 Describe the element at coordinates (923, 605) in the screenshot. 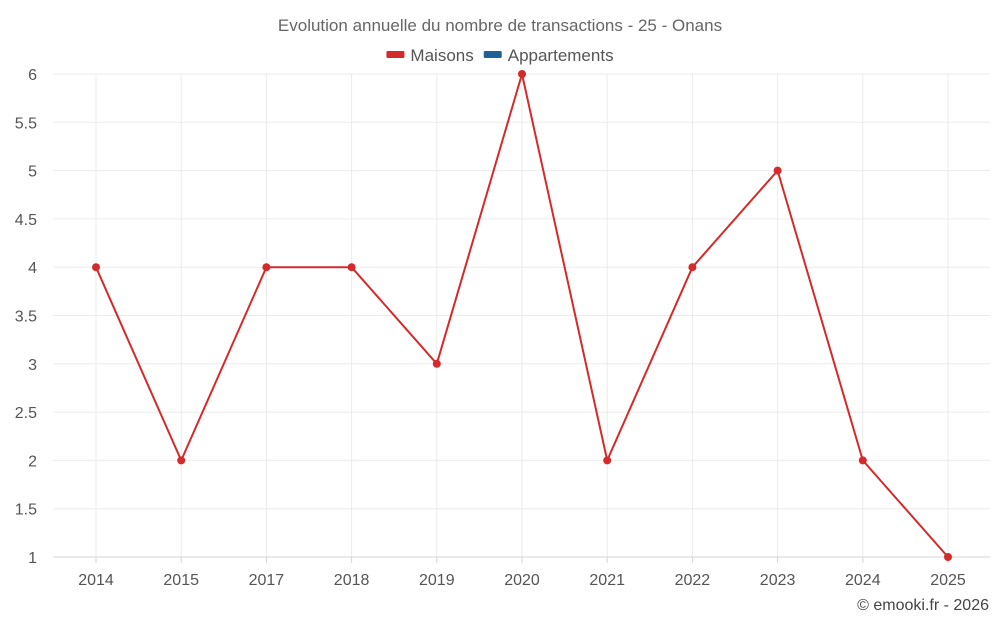

I see `watermark: © emooki.fr - 2026` at that location.